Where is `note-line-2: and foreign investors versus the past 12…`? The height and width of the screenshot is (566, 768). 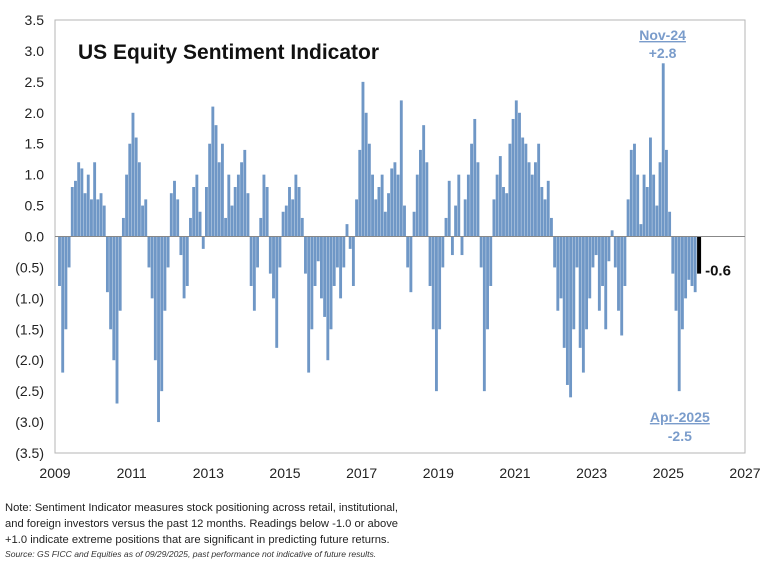 note-line-2: and foreign investors versus the past 12… is located at coordinates (202, 524).